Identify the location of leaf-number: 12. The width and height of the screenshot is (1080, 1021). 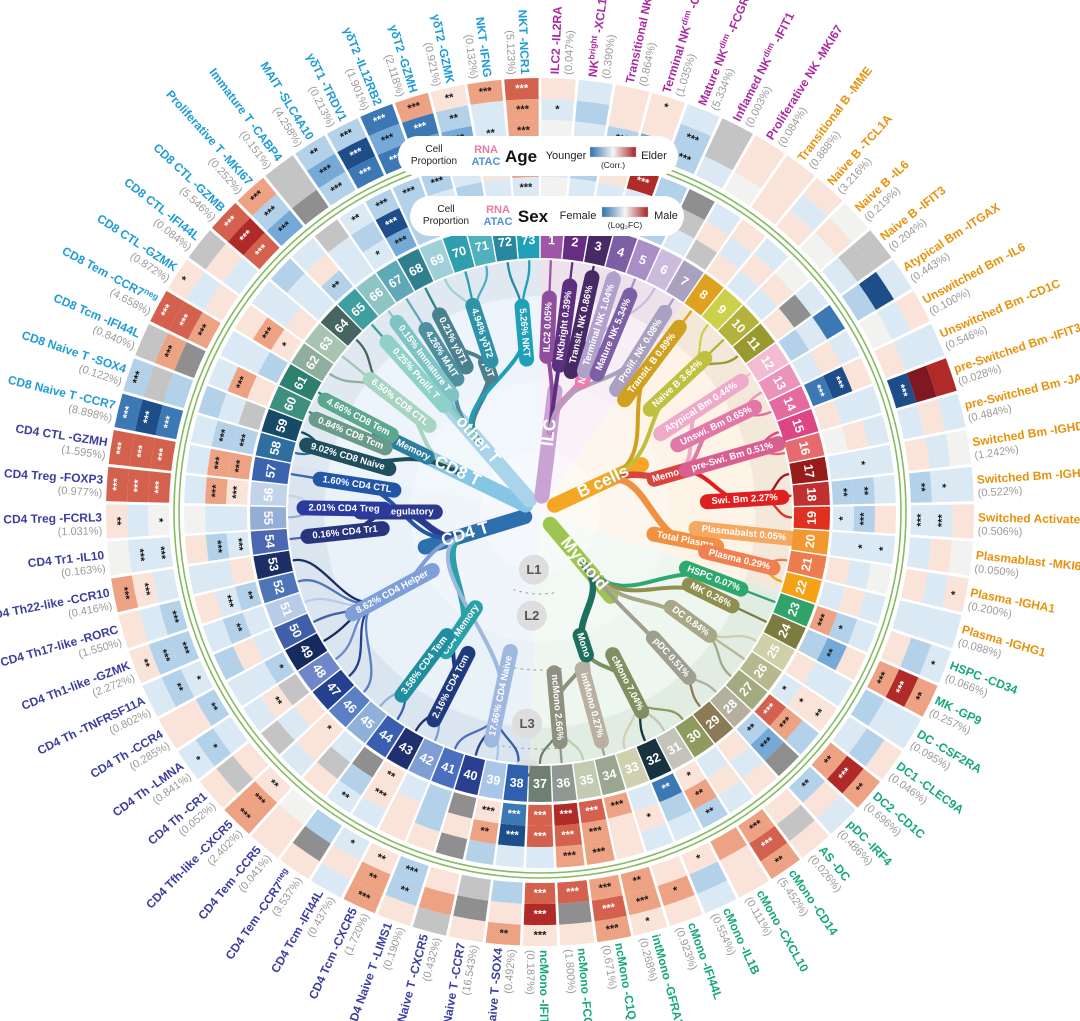
(767, 362).